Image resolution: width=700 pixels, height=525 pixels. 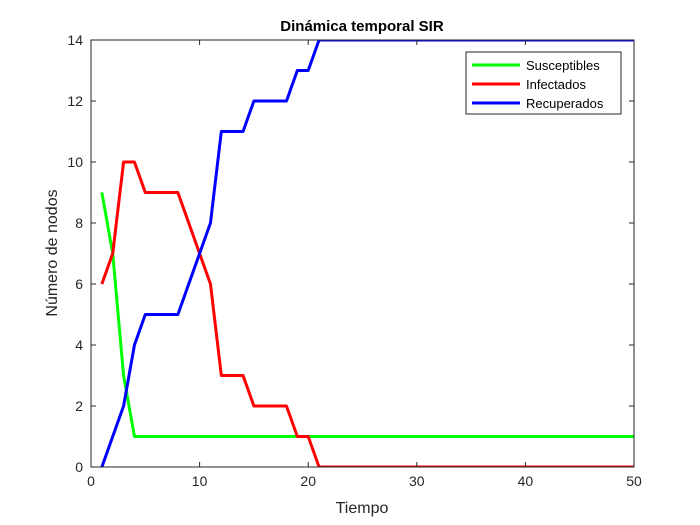 What do you see at coordinates (79, 345) in the screenshot?
I see `y-tick-label: 4` at bounding box center [79, 345].